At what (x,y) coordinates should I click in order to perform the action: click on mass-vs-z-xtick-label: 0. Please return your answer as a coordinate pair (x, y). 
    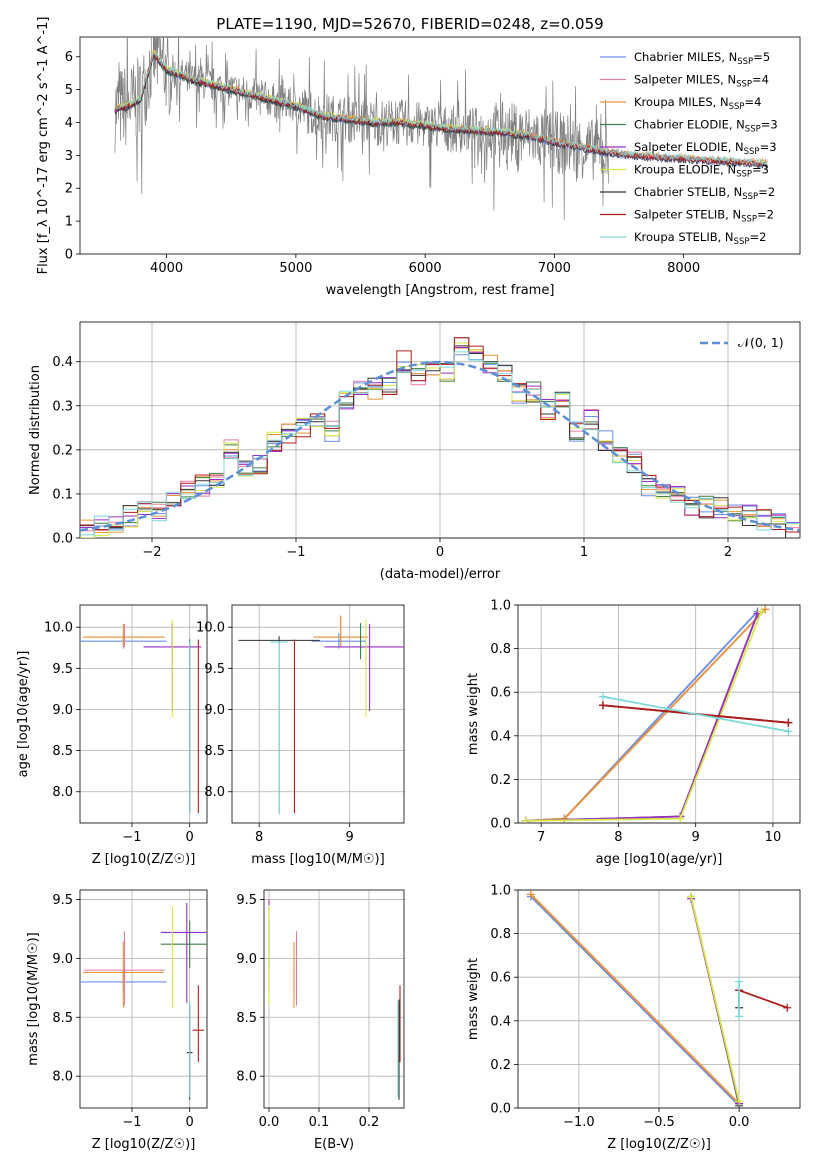
    Looking at the image, I should click on (190, 1122).